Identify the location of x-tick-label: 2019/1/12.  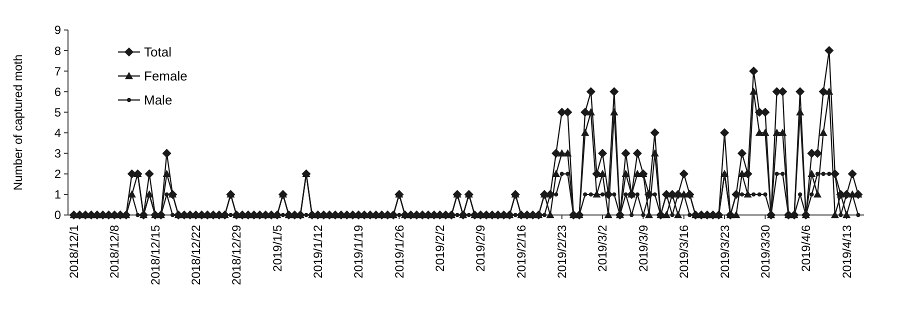
(318, 251).